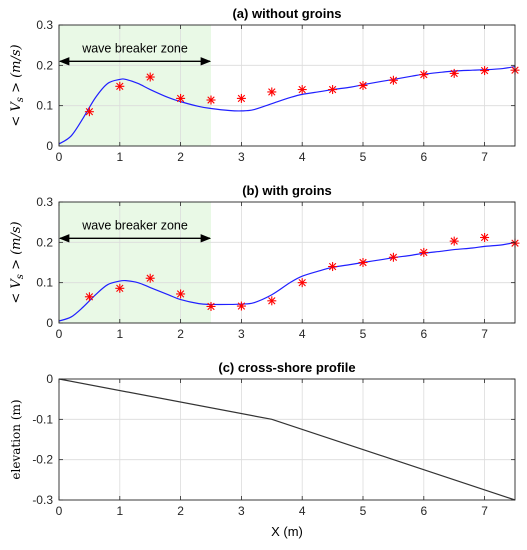 The height and width of the screenshot is (550, 527). I want to click on y-axis-label-subscript: s, so click(20, 99).